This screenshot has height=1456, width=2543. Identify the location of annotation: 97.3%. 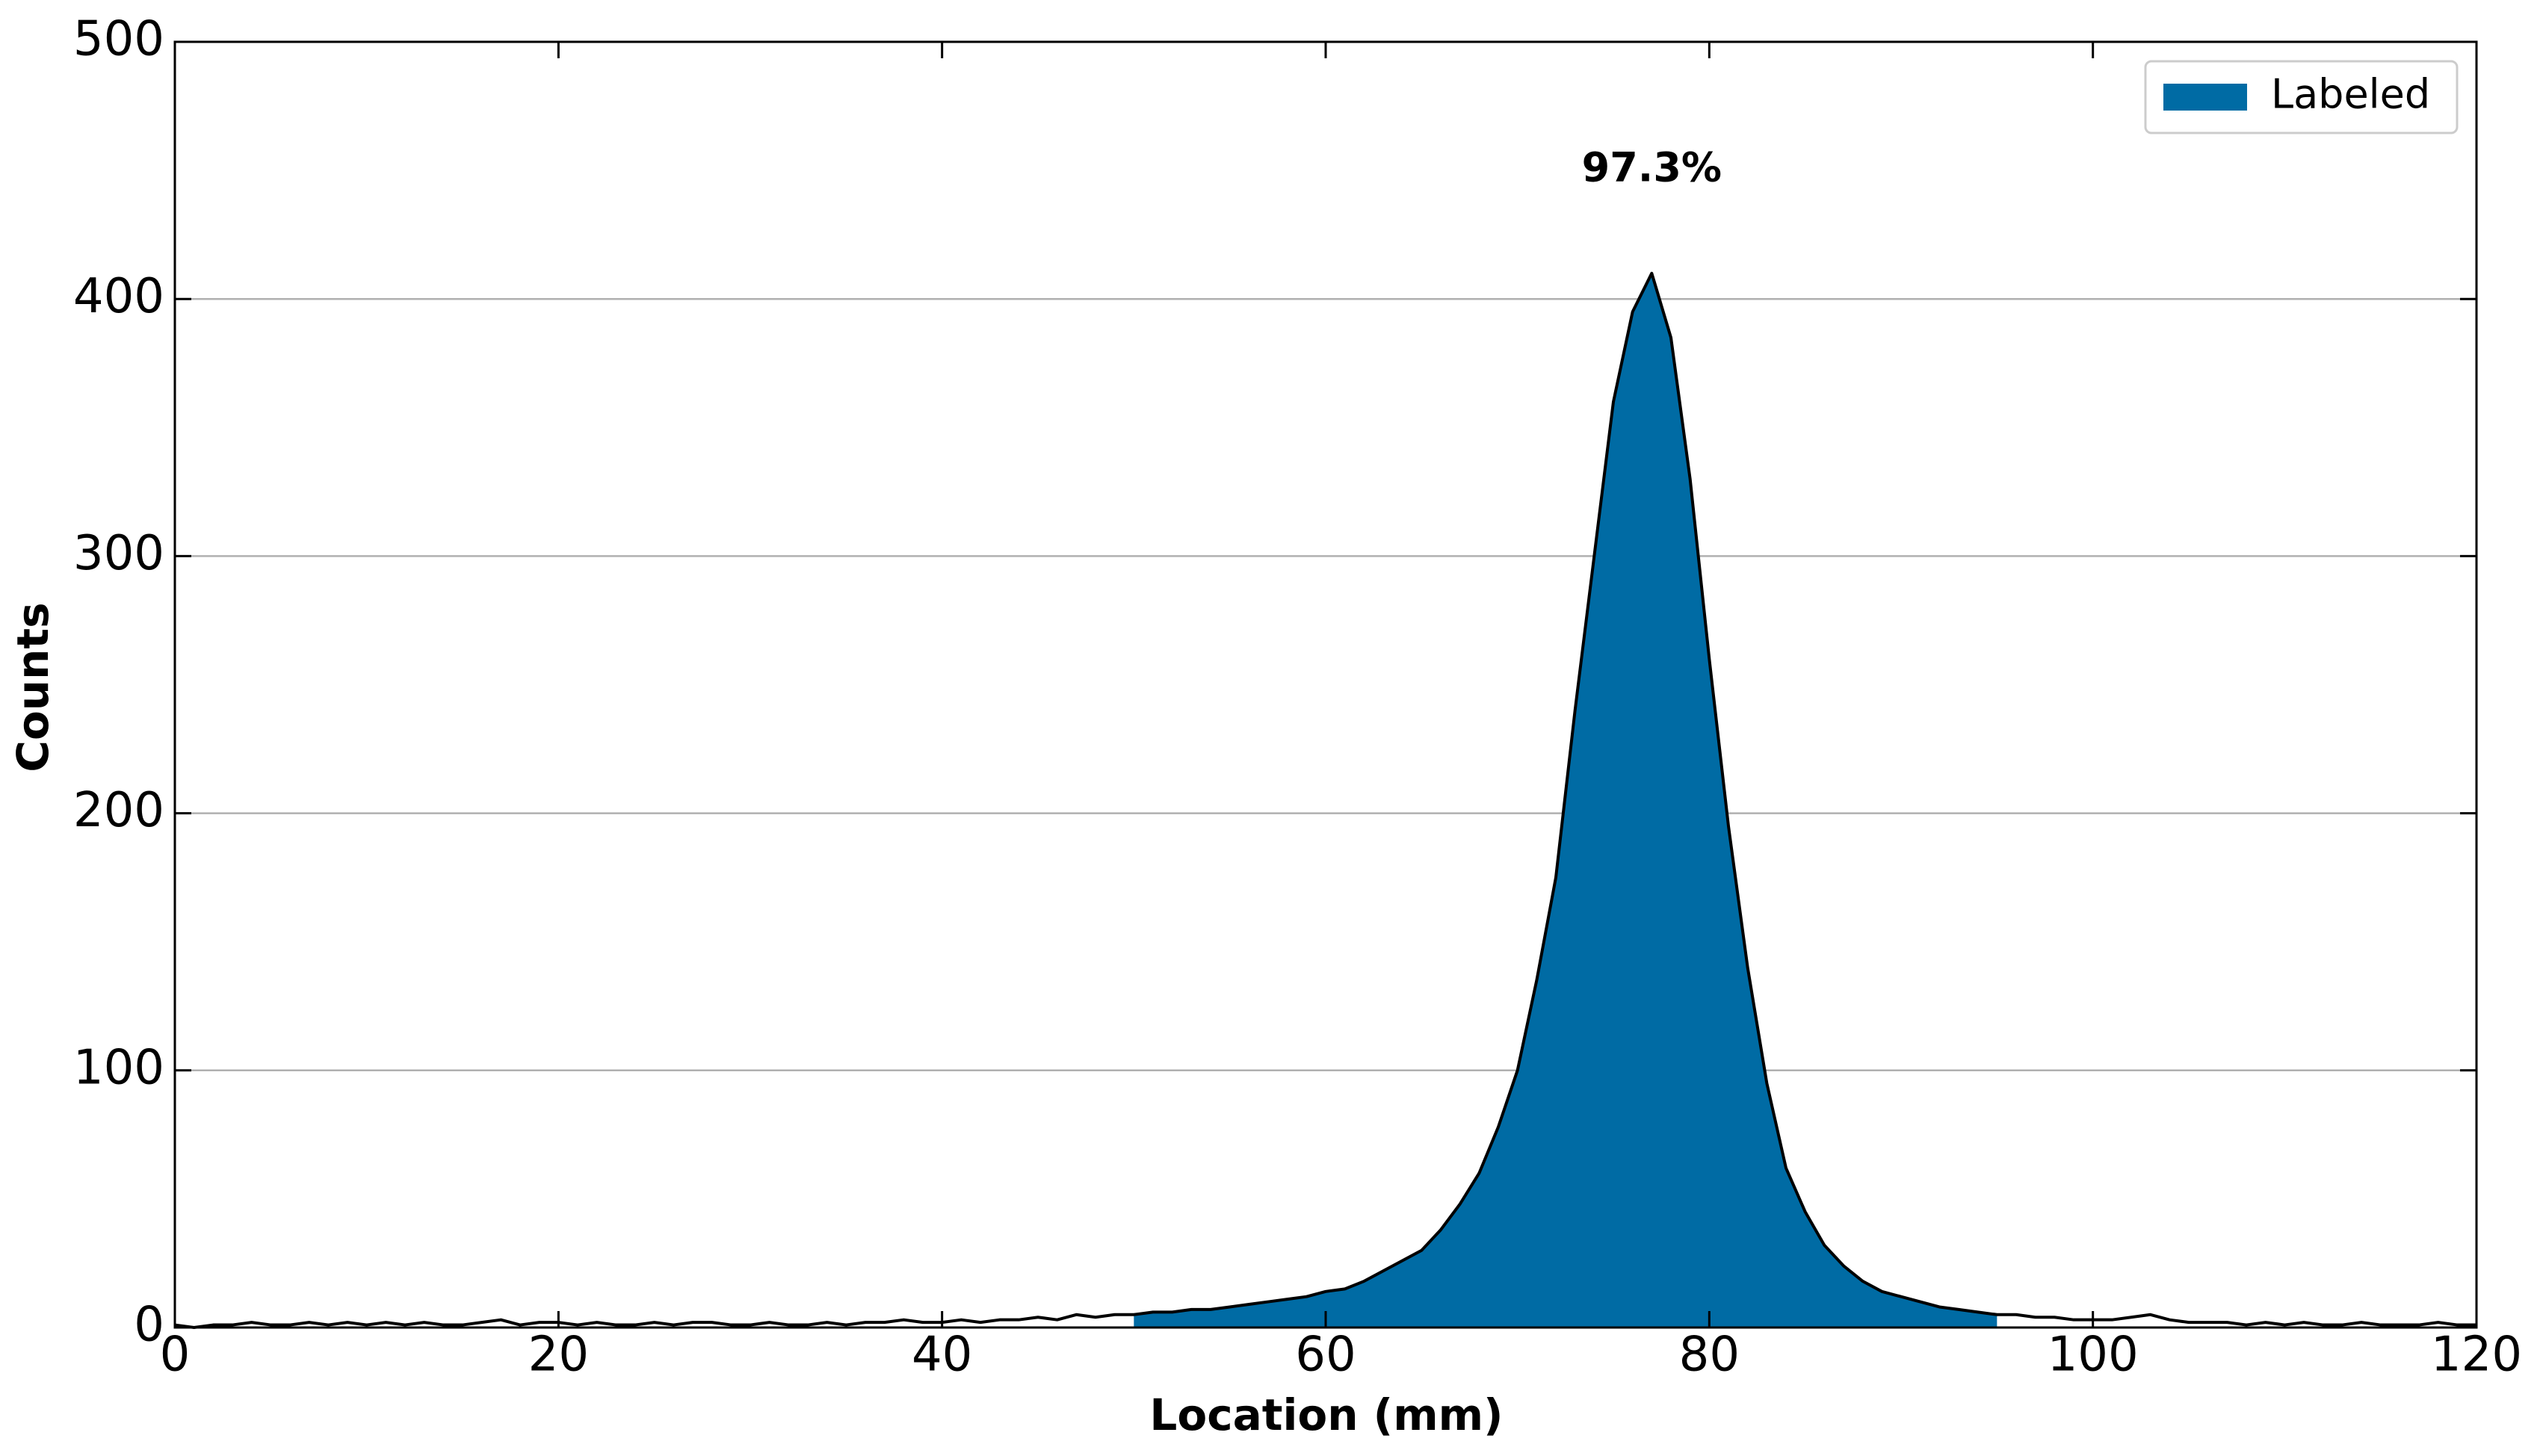
(1652, 167).